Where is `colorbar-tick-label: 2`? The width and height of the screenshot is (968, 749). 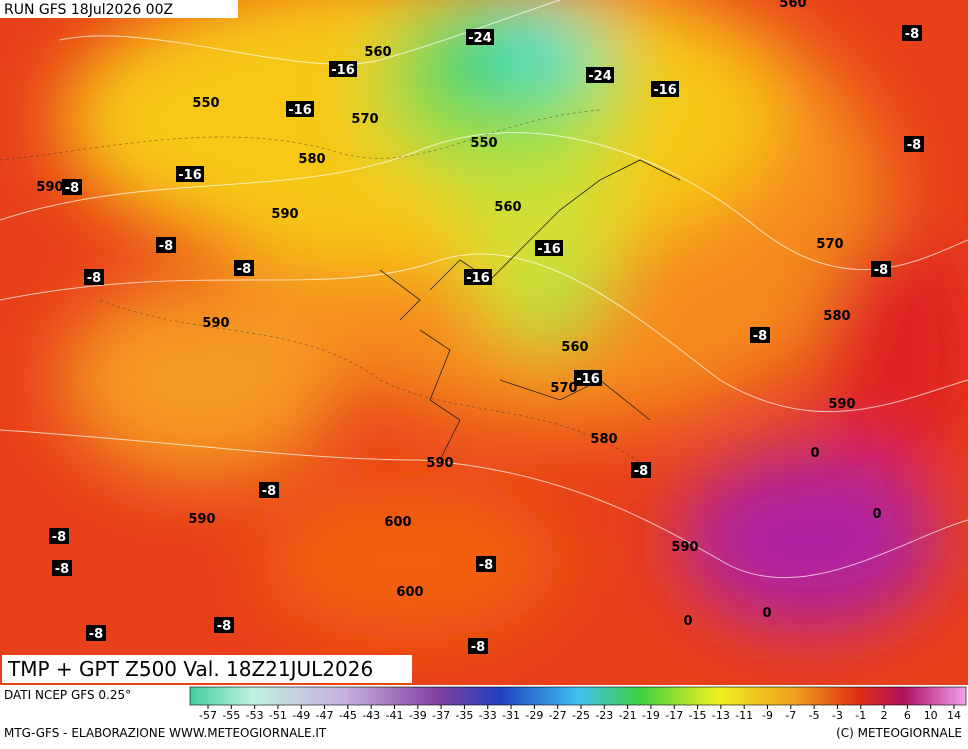 colorbar-tick-label: 2 is located at coordinates (884, 715).